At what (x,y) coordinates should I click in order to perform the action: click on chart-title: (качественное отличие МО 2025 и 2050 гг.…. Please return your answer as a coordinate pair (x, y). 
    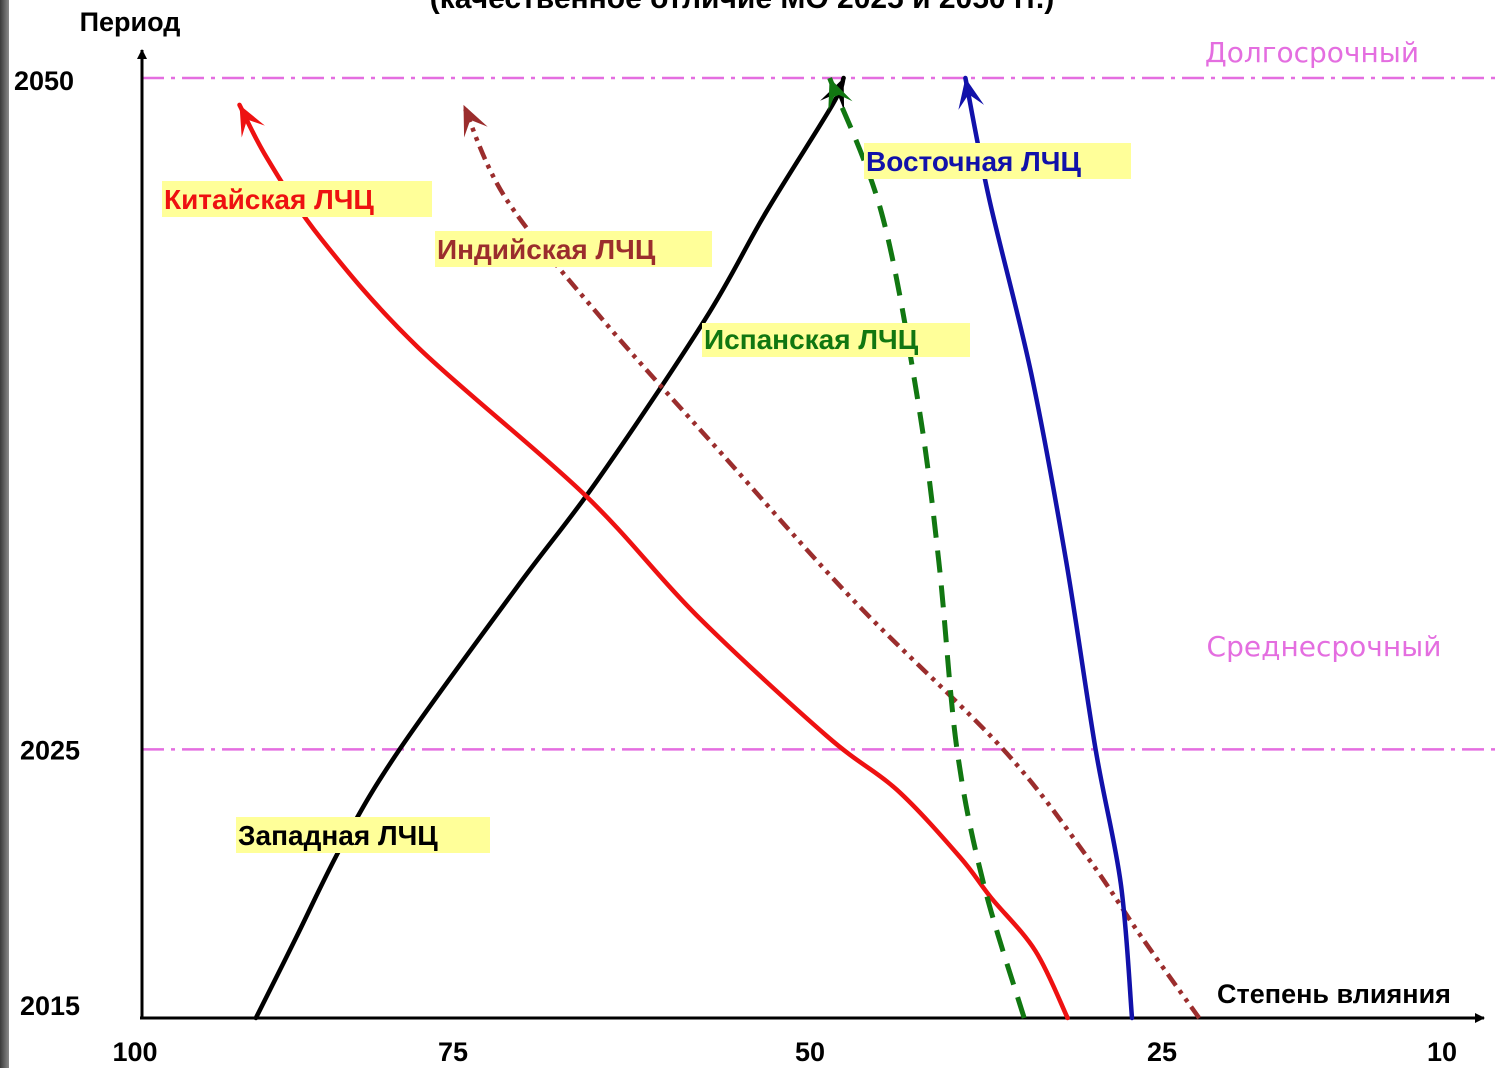
    Looking at the image, I should click on (742, 7).